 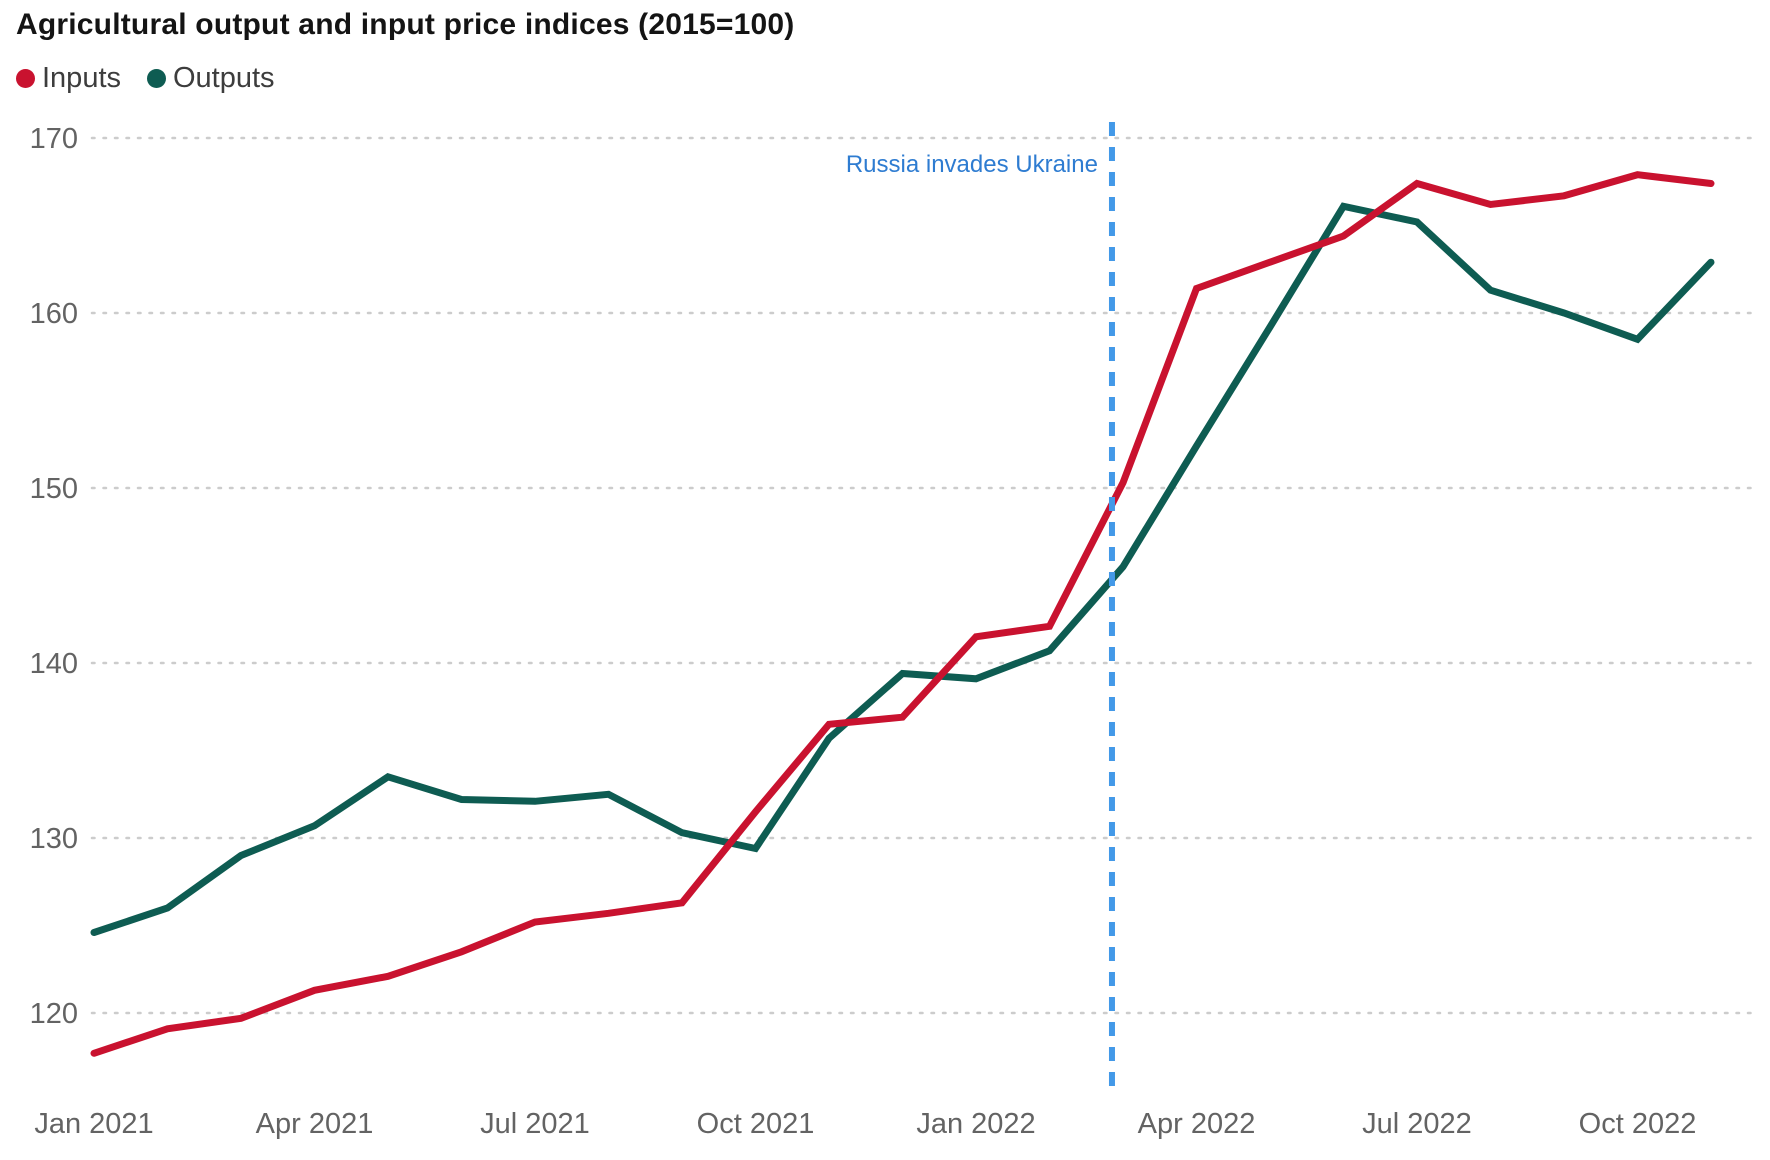 What do you see at coordinates (1197, 1124) in the screenshot?
I see `x-tick-label: Apr 2022` at bounding box center [1197, 1124].